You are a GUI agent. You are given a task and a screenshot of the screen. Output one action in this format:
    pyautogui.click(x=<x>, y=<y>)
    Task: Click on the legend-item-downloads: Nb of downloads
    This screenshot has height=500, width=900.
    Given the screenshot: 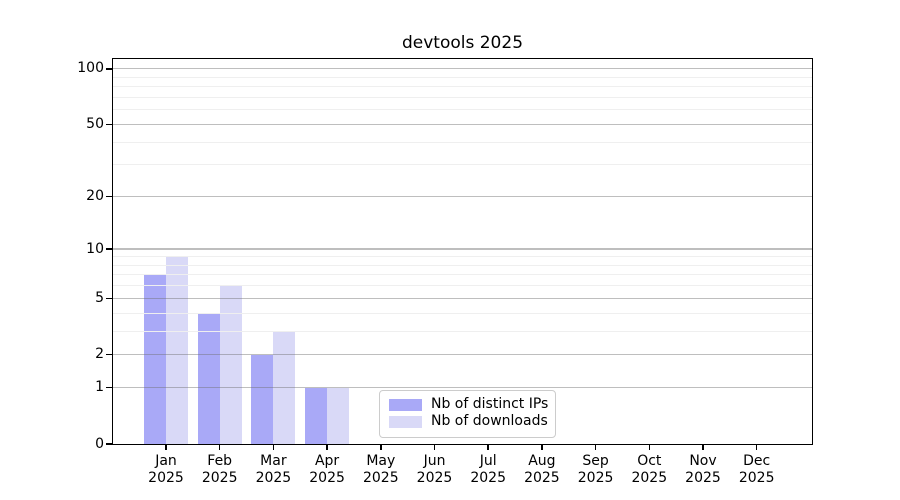 What is the action you would take?
    pyautogui.click(x=468, y=421)
    